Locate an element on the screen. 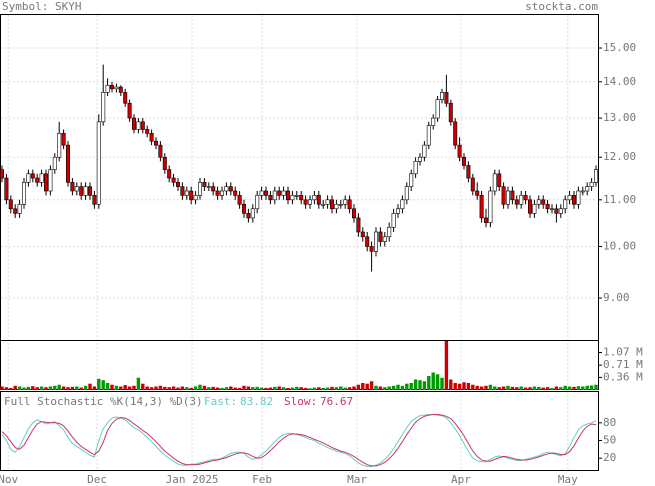 This screenshot has width=655, height=486. stochastic-line is located at coordinates (299, 440).